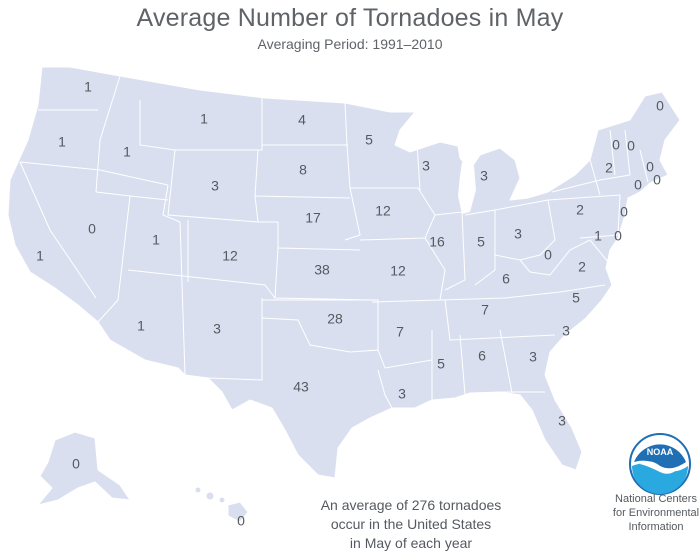 The image size is (700, 553). Describe the element at coordinates (383, 211) in the screenshot. I see `state-value-ia: 12` at that location.